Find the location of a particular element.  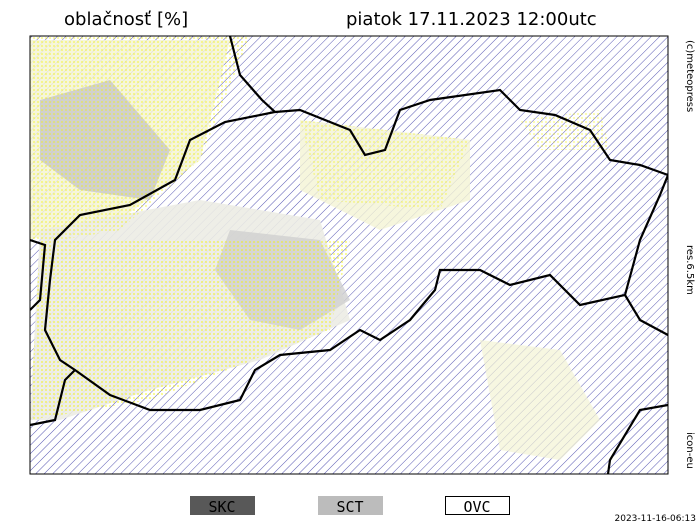

run-timestamp: 2023-11-16-06:13 is located at coordinates (656, 519).